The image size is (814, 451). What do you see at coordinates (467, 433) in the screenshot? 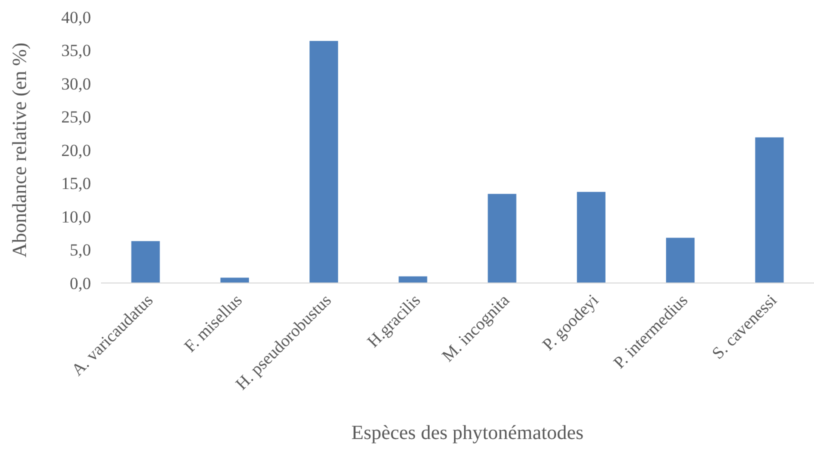
I see `x-axis-title: Espèces des phytonématodes` at bounding box center [467, 433].